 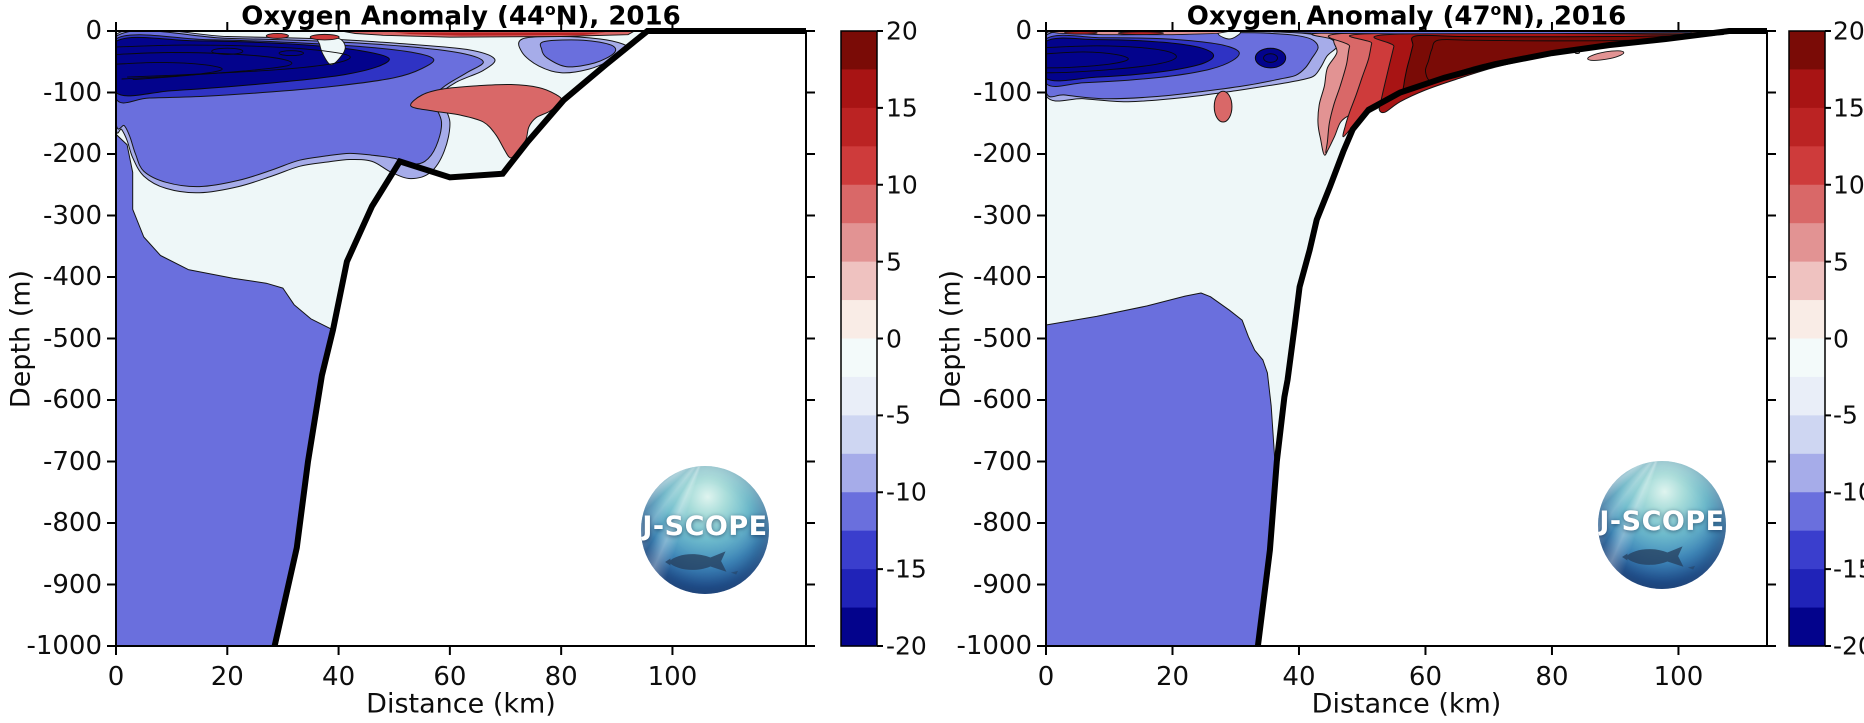 I want to click on y-tick-label: -900, so click(x=72, y=584).